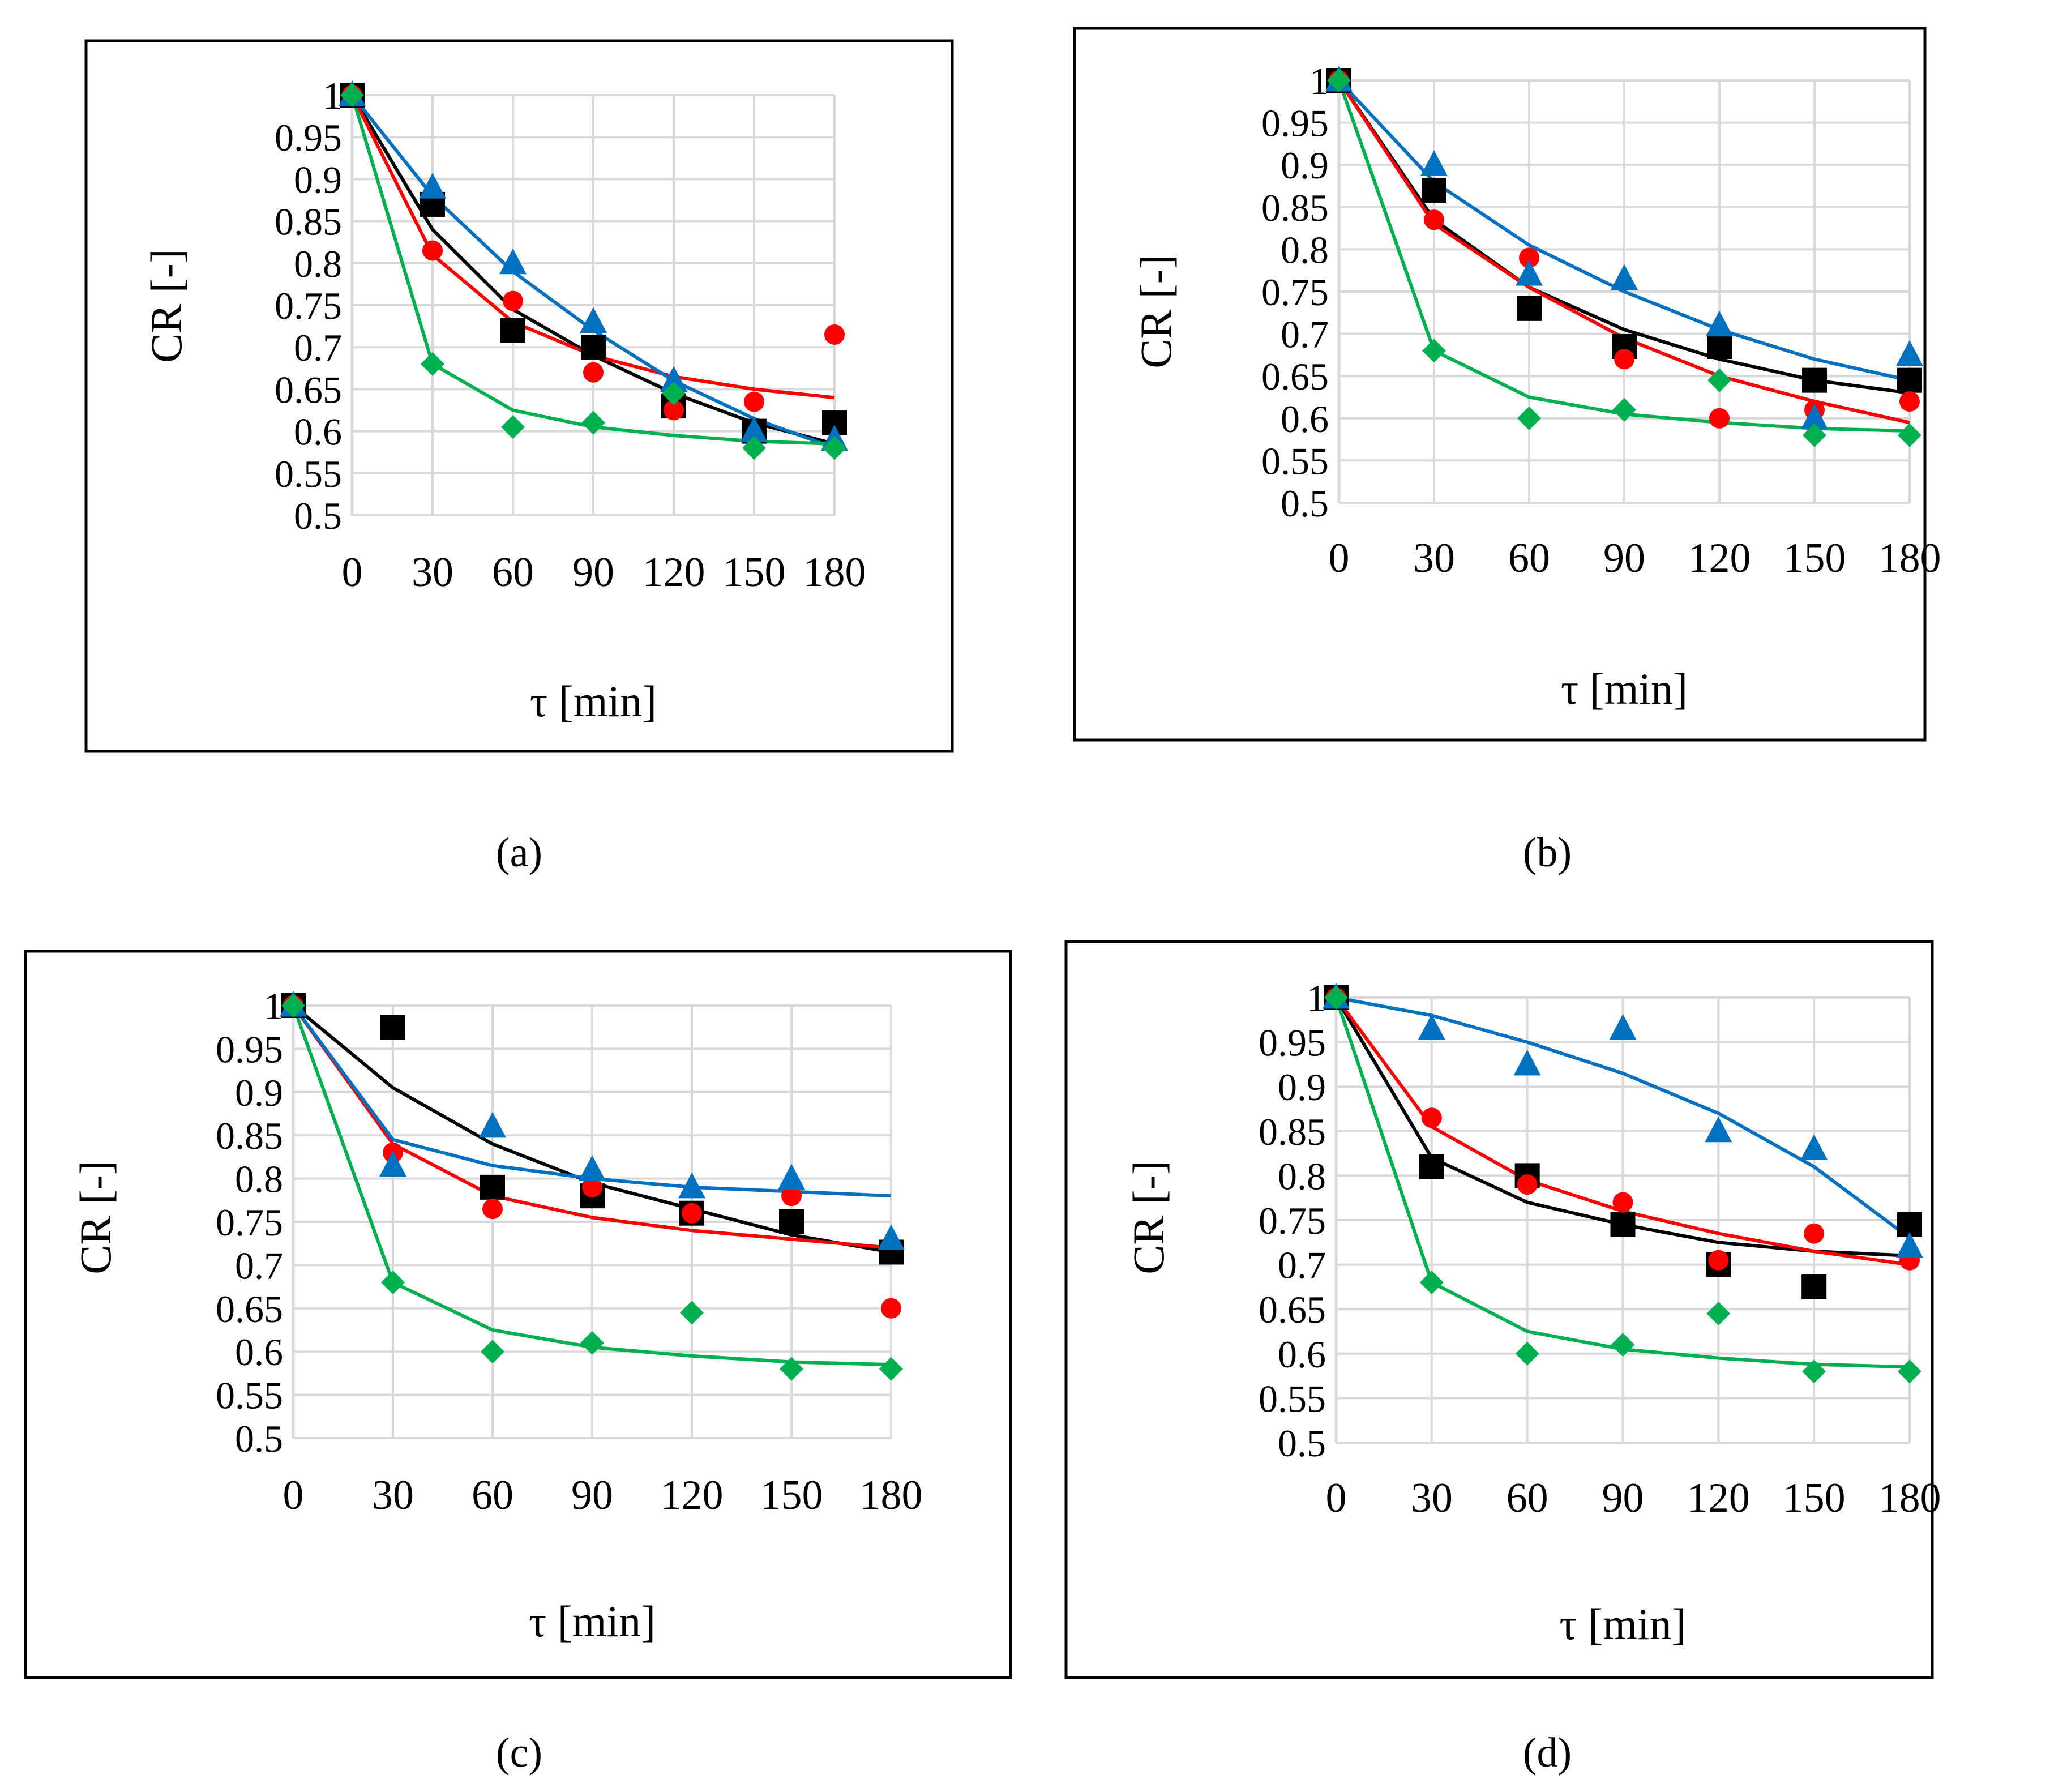 The image size is (2050, 1792). Describe the element at coordinates (308, 222) in the screenshot. I see `y-tick-label: 0.85` at that location.